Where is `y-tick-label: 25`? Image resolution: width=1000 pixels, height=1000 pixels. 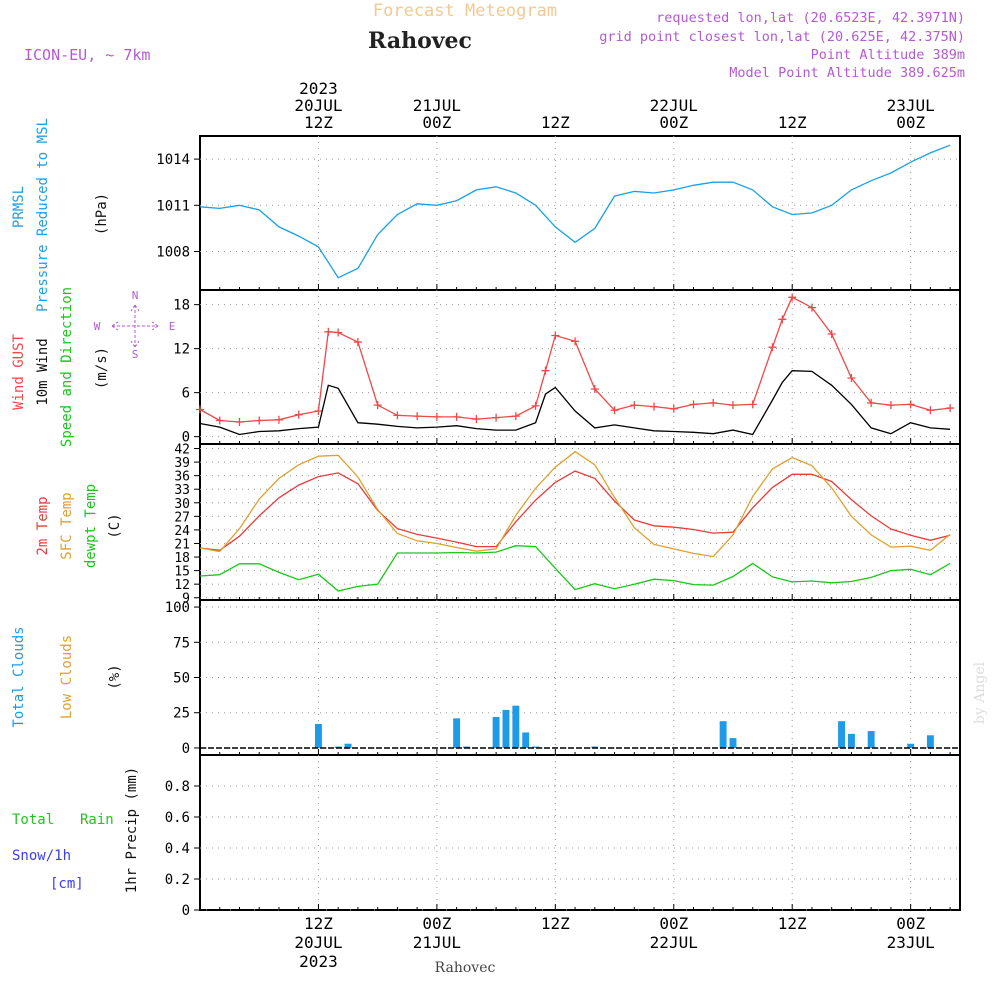
y-tick-label: 25 is located at coordinates (181, 714).